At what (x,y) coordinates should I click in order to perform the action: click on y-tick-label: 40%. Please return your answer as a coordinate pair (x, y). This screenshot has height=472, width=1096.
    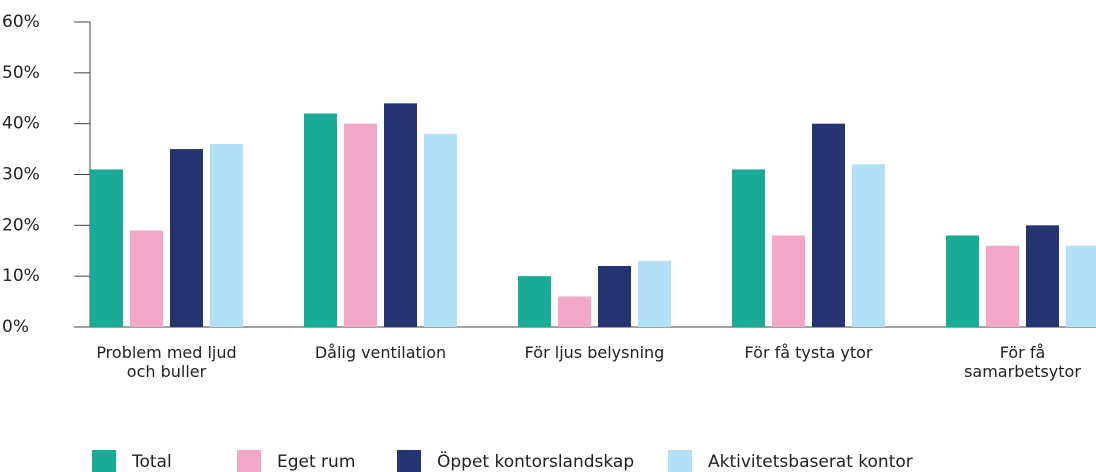
    Looking at the image, I should click on (21, 124).